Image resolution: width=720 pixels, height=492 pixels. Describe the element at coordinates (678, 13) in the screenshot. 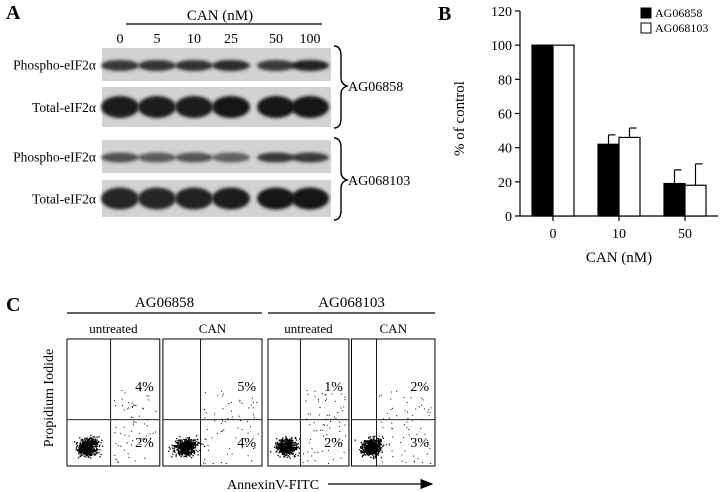

I see `legend-label: AG06858` at that location.